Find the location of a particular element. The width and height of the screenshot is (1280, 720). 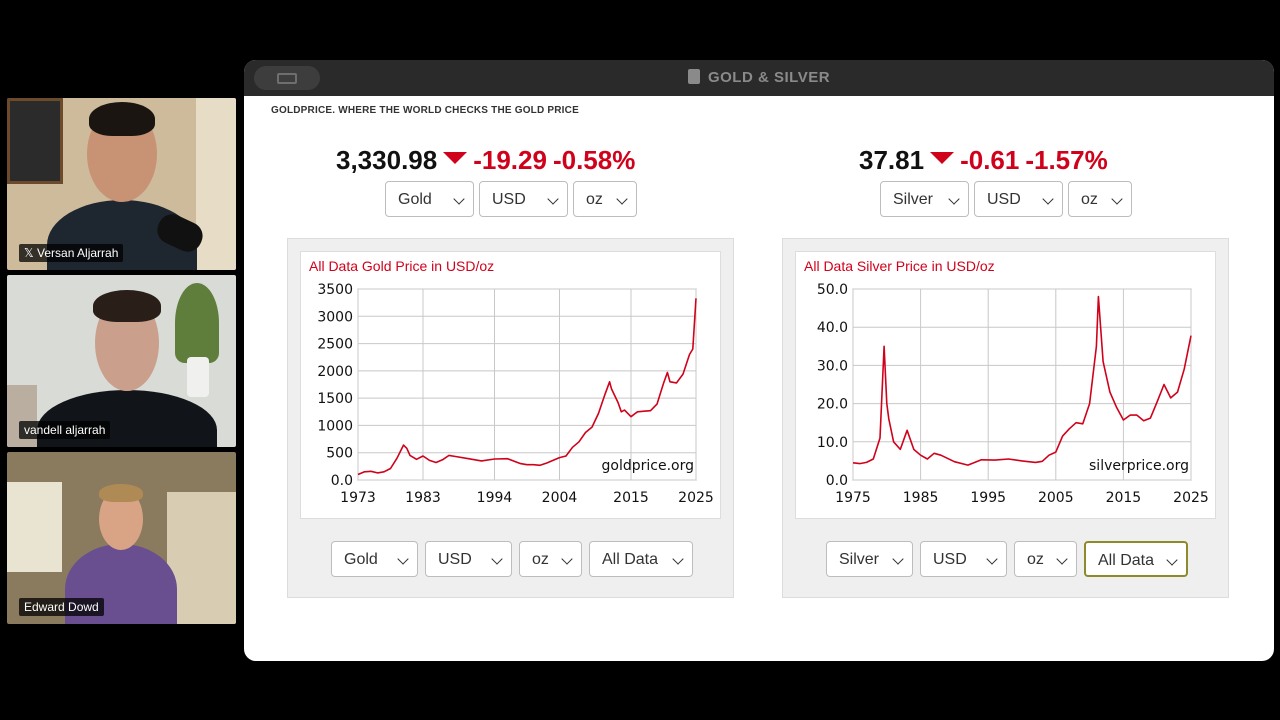

wall-tv is located at coordinates (35, 141).